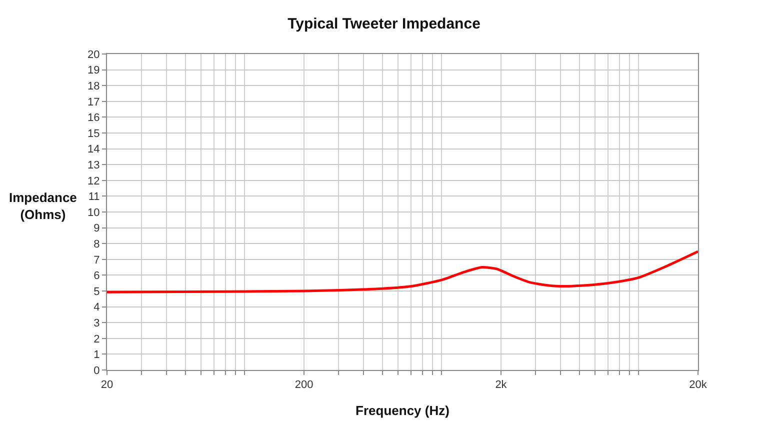 The height and width of the screenshot is (427, 768). What do you see at coordinates (94, 165) in the screenshot?
I see `y-tick-label: 13` at bounding box center [94, 165].